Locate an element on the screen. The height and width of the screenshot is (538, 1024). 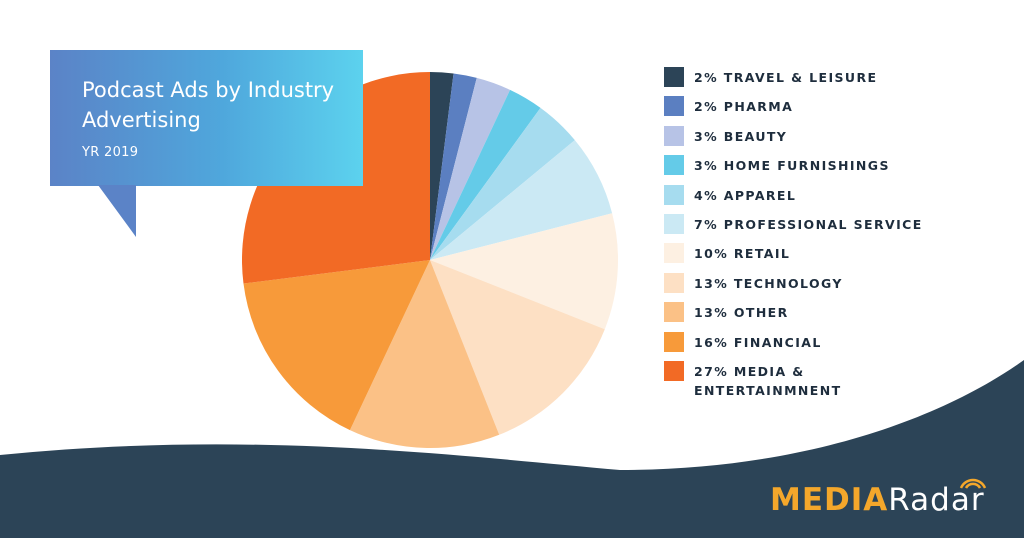
brand-logo: MEDIARadar is located at coordinates (877, 502).